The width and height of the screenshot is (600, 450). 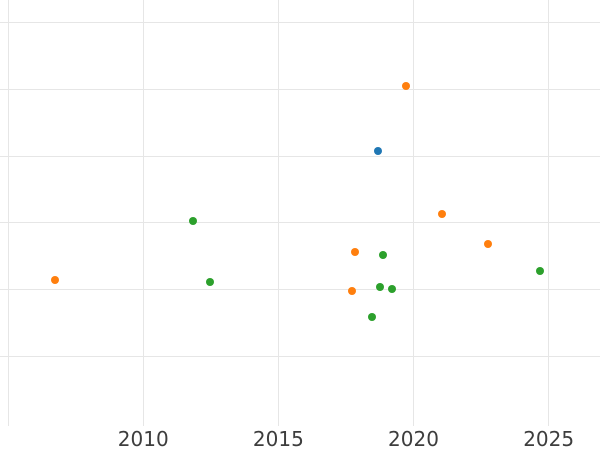 What do you see at coordinates (278, 438) in the screenshot?
I see `x-tick-label: 2015` at bounding box center [278, 438].